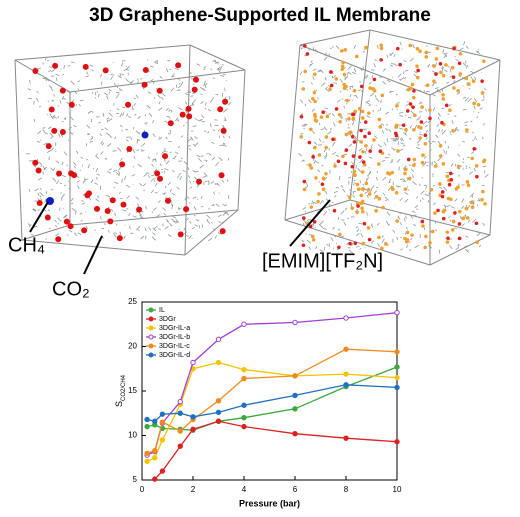 Image resolution: width=520 pixels, height=517 pixels. I want to click on arrow, so click(39, 217).